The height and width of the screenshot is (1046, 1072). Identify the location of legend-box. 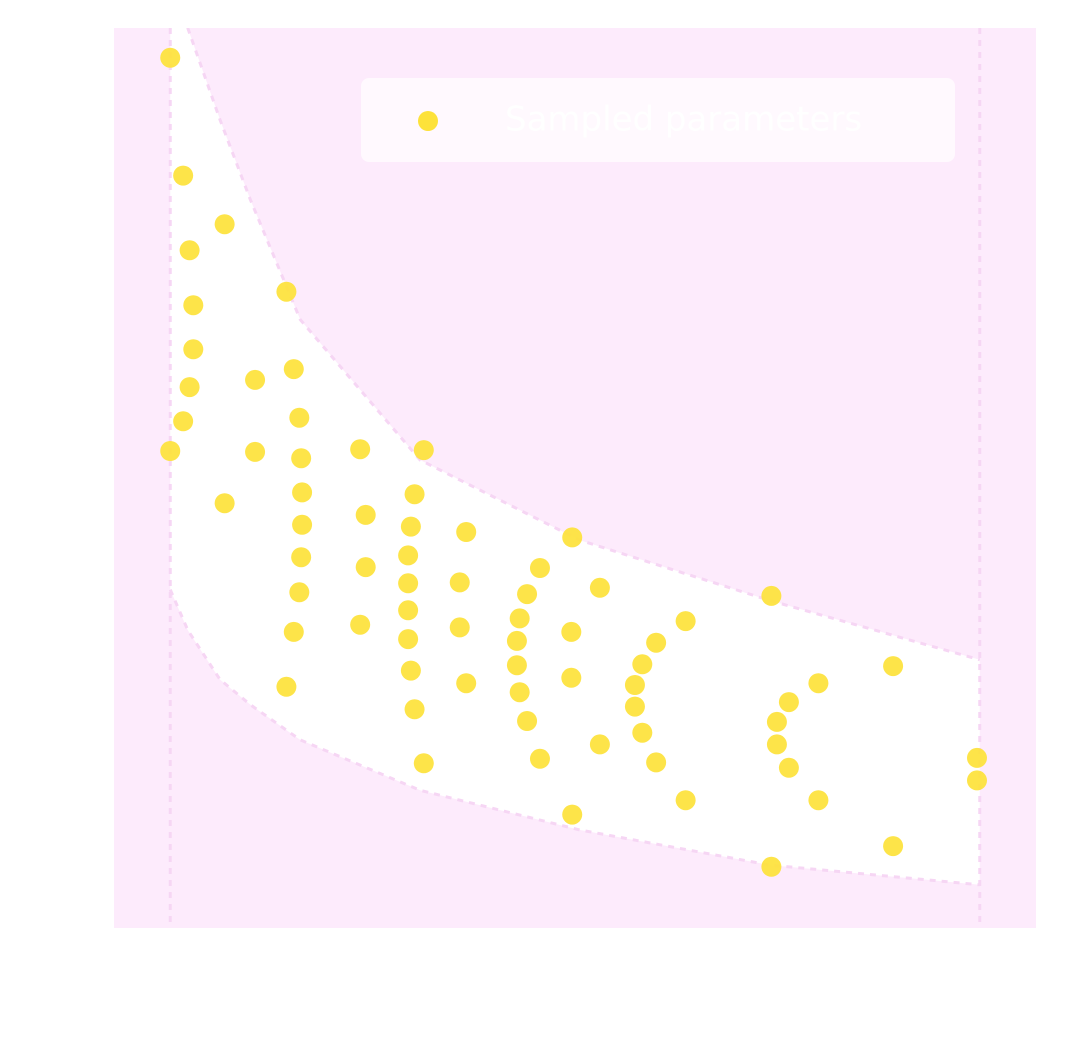
(658, 120).